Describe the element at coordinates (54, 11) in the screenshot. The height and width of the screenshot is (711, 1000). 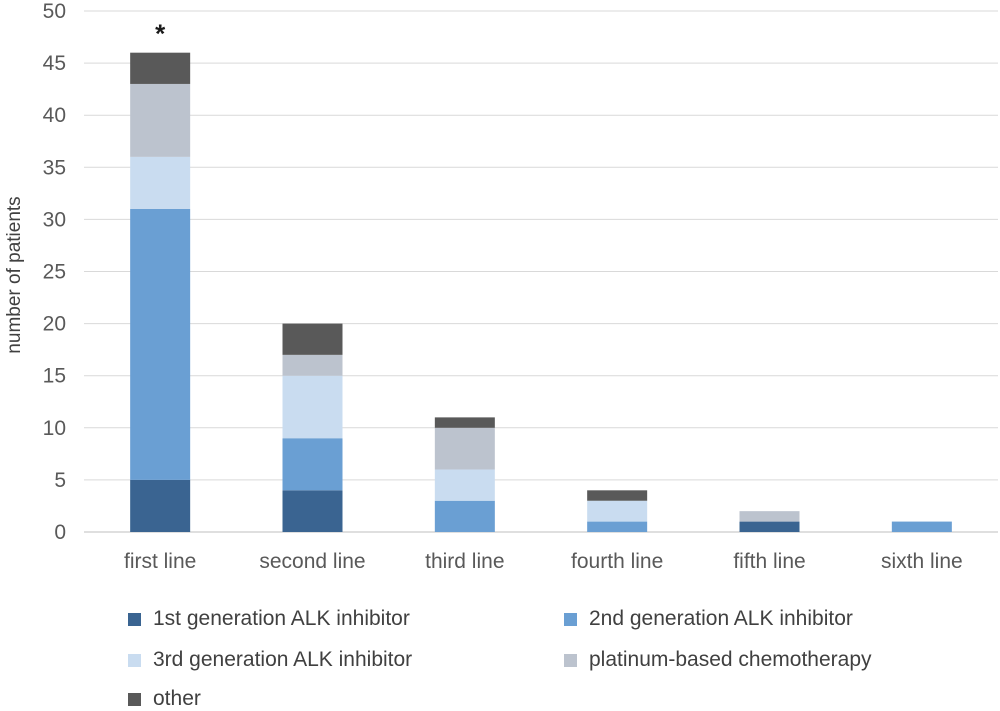
I see `y-tick-label: 50` at that location.